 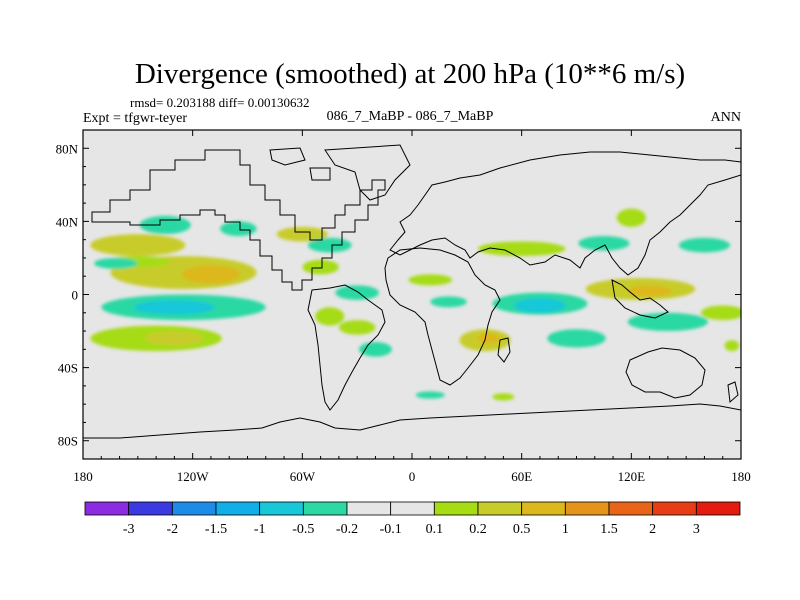 What do you see at coordinates (260, 529) in the screenshot?
I see `colorbar-label: -1` at bounding box center [260, 529].